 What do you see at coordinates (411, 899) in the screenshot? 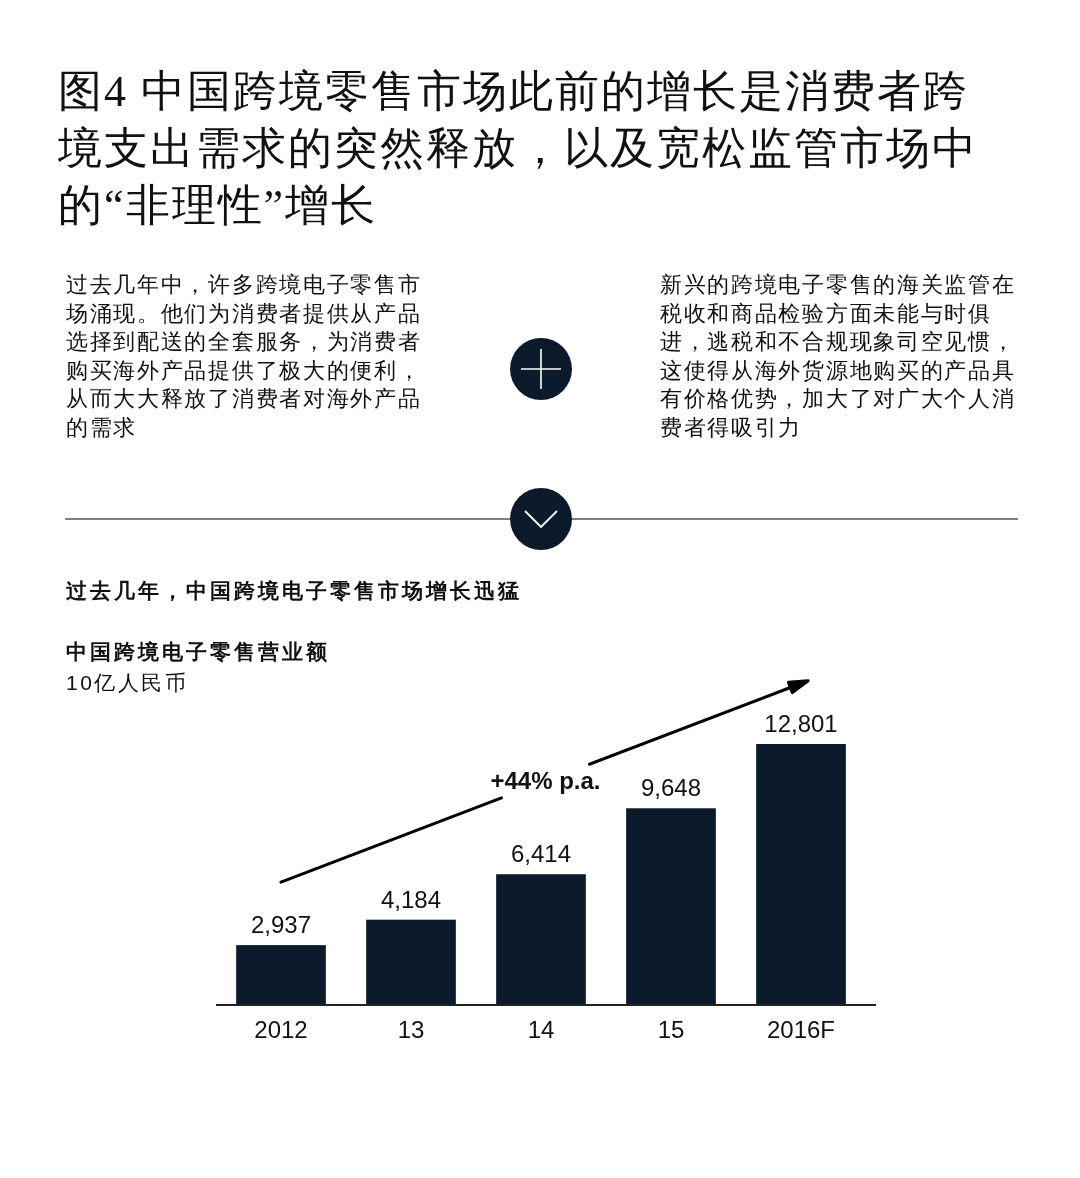
I see `data-label: 4,184` at bounding box center [411, 899].